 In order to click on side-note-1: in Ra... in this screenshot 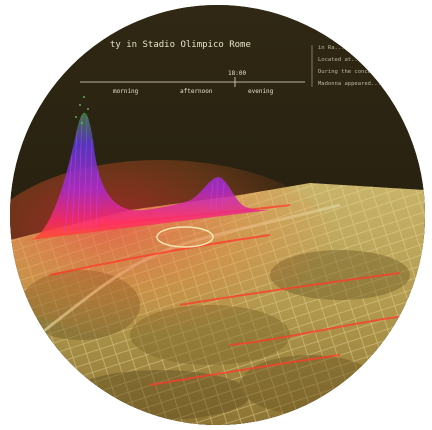, I will do `click(331, 48)`.